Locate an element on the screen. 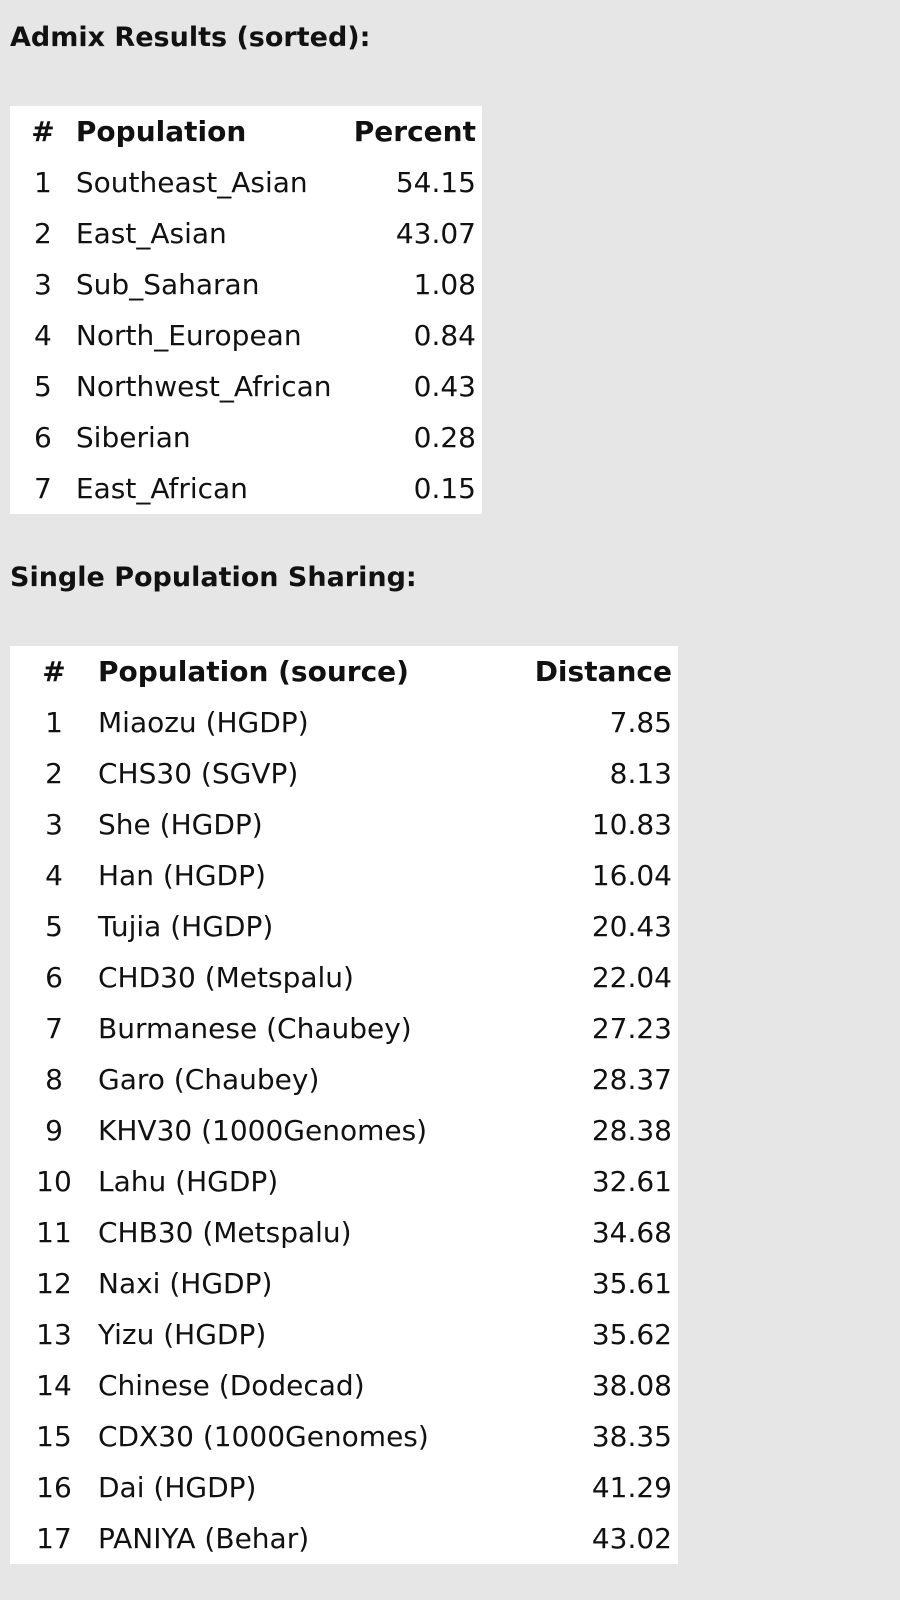 This screenshot has width=900, height=1600. table-row: 2 CHS30 (SGVP) 8.13 is located at coordinates (344, 773).